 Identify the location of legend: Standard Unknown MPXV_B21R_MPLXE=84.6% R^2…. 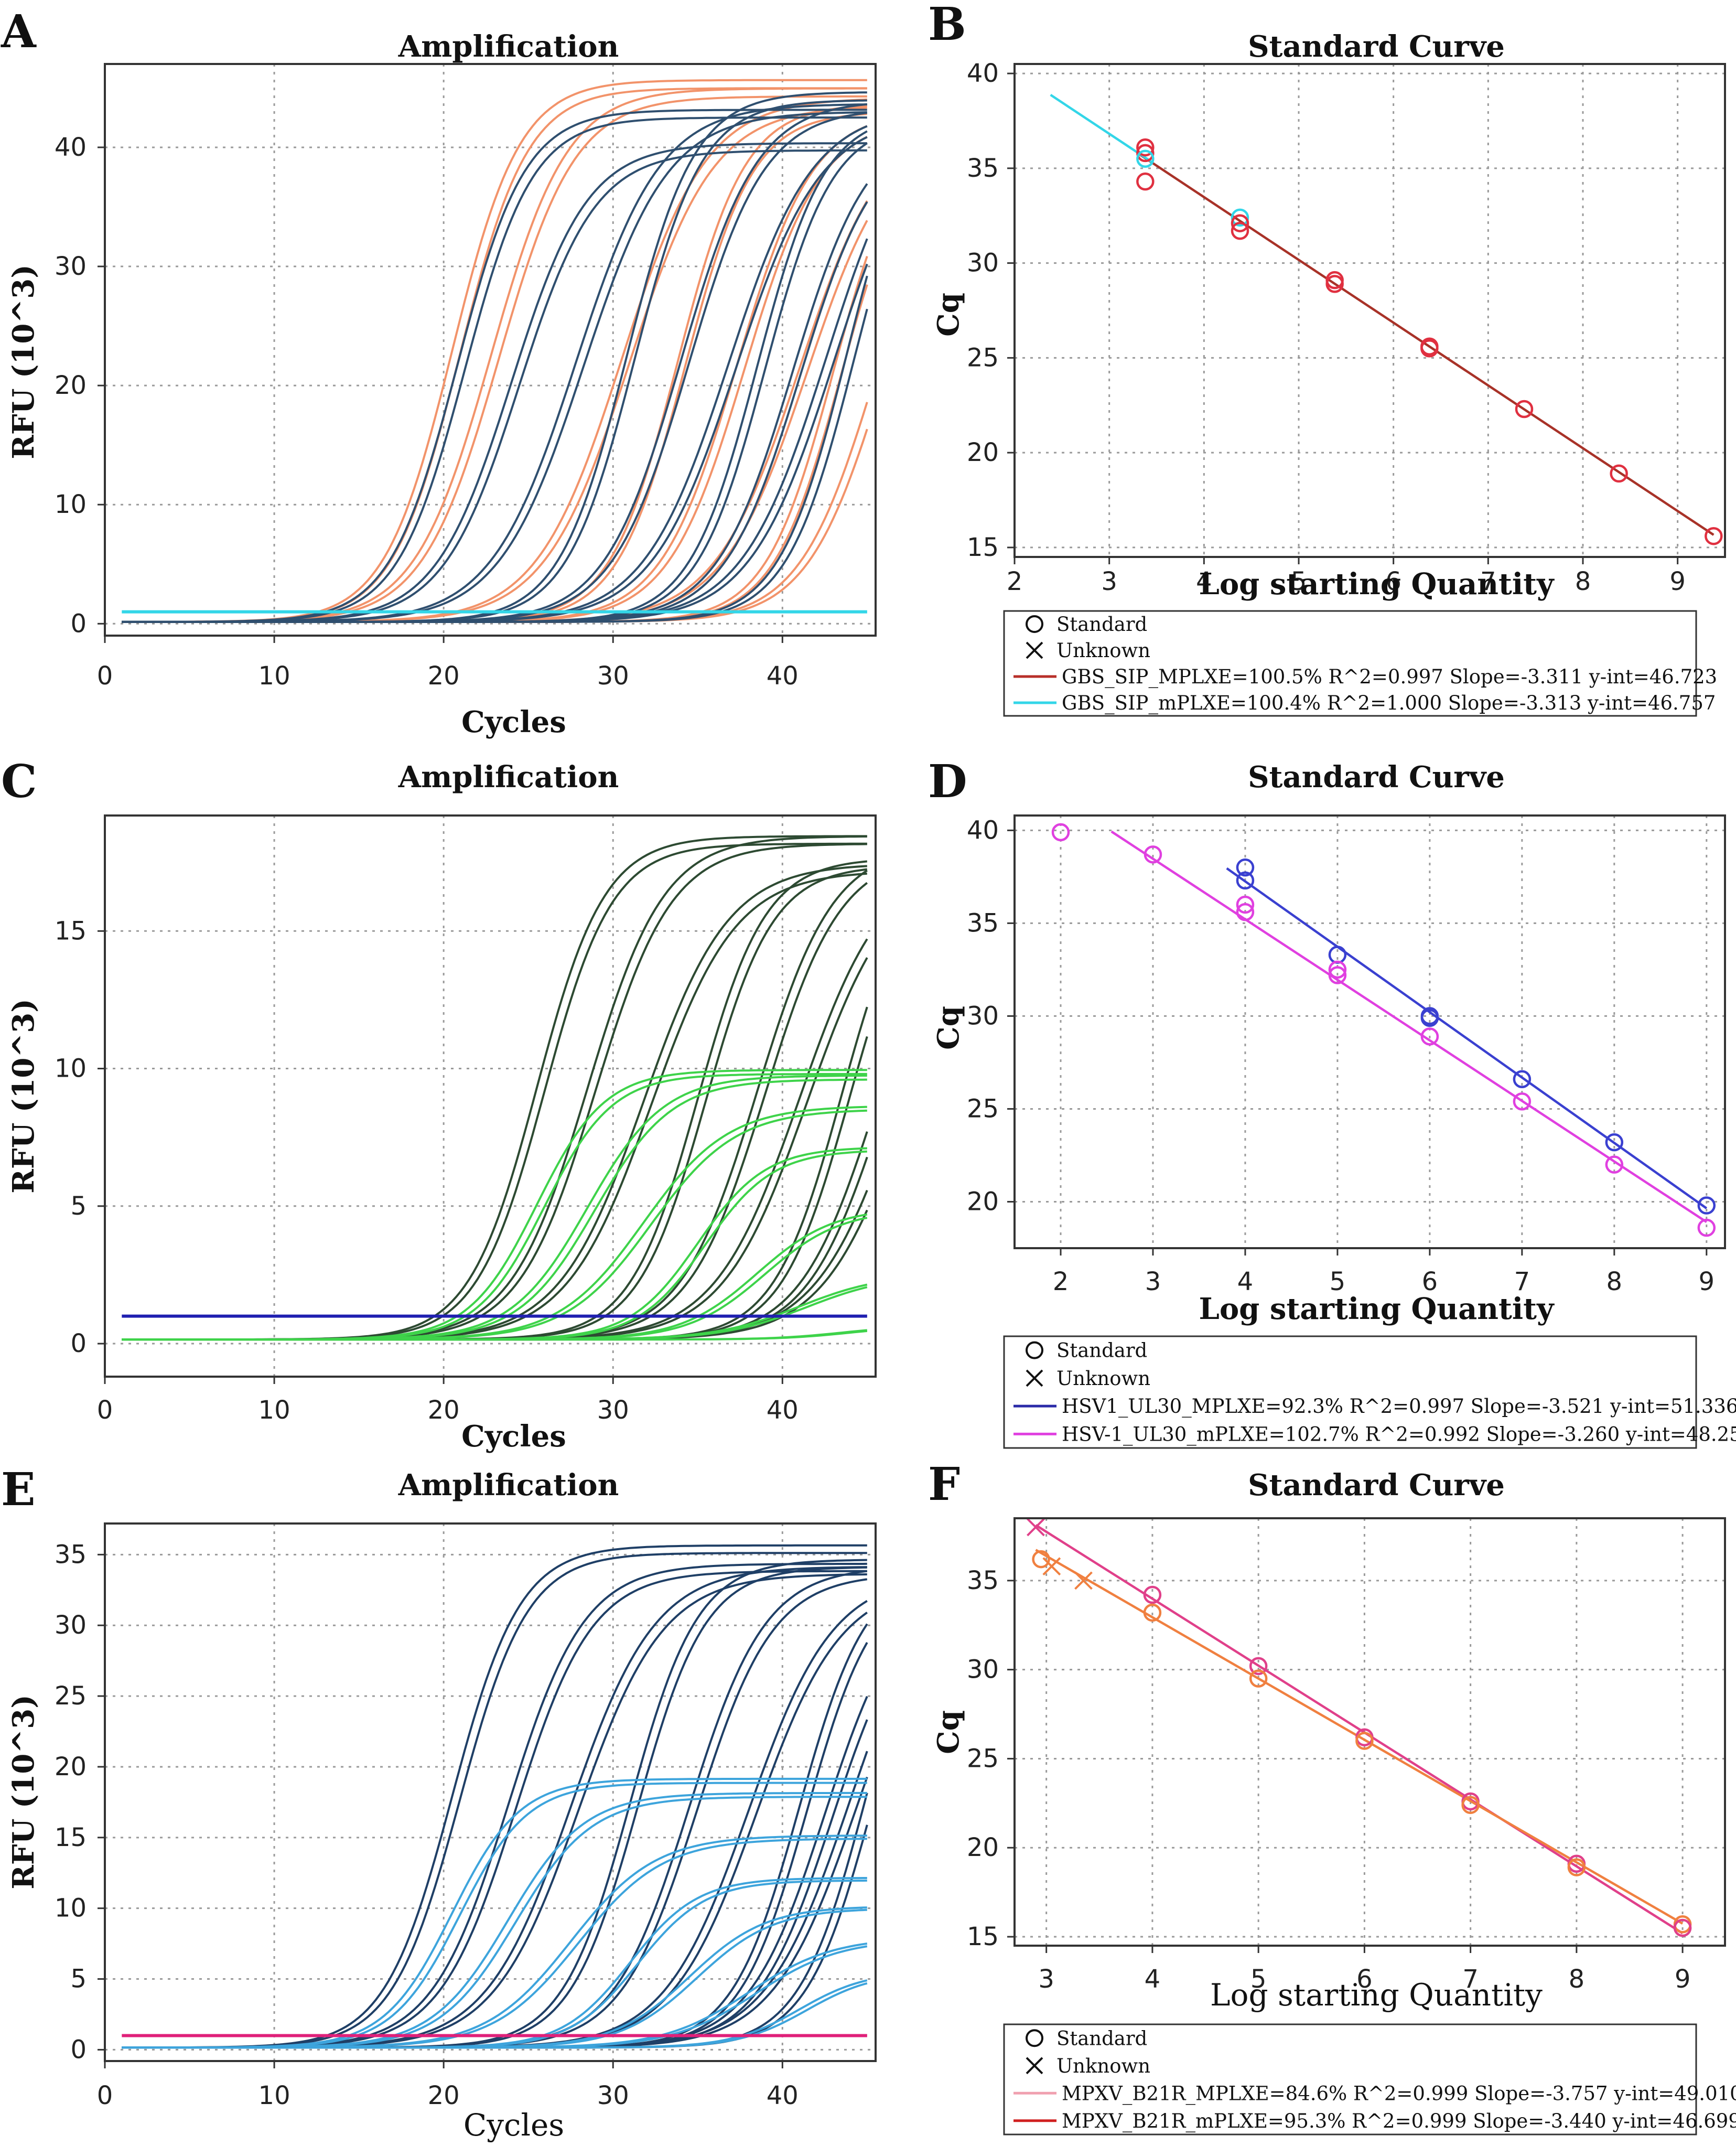
(1369, 2079).